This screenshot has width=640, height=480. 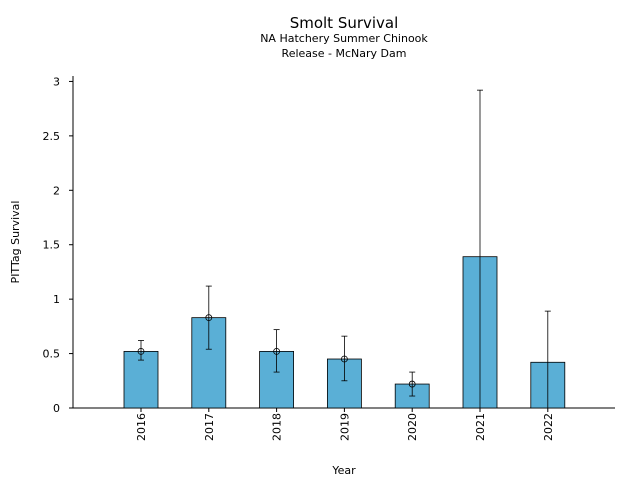 I want to click on x-tick-label-2022: 2022, so click(x=548, y=427).